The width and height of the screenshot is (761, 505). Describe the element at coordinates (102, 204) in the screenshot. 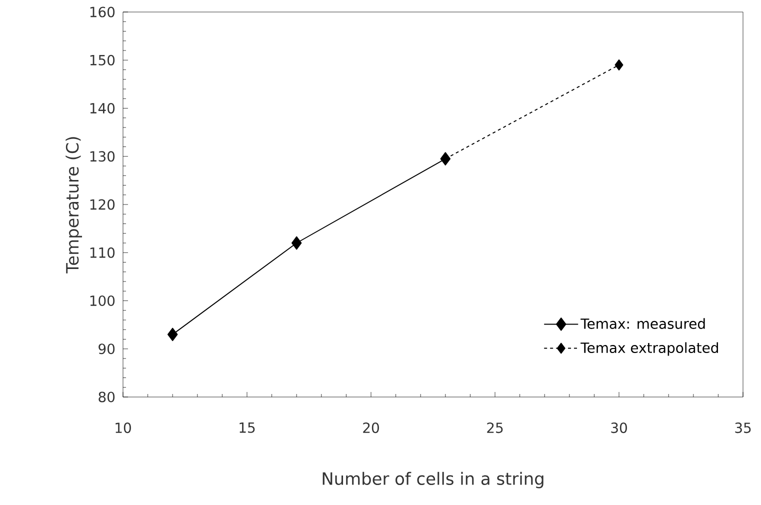

I see `y-tick-label: 120` at that location.